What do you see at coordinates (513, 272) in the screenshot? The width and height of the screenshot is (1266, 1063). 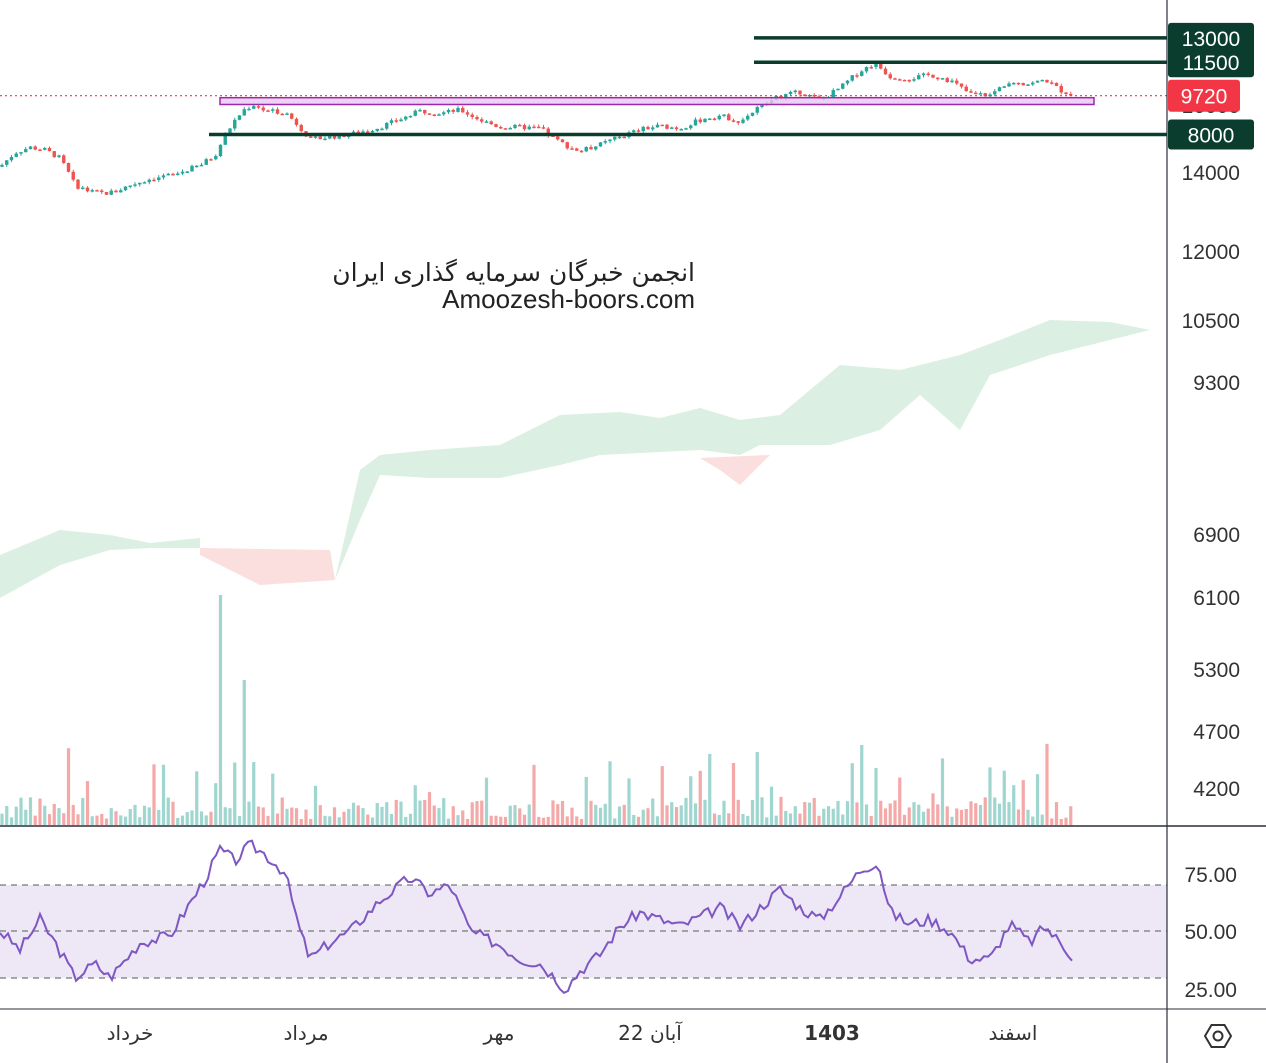 I see `watermark-title: انجمن خبرگان سرمایه گذاری ایران` at bounding box center [513, 272].